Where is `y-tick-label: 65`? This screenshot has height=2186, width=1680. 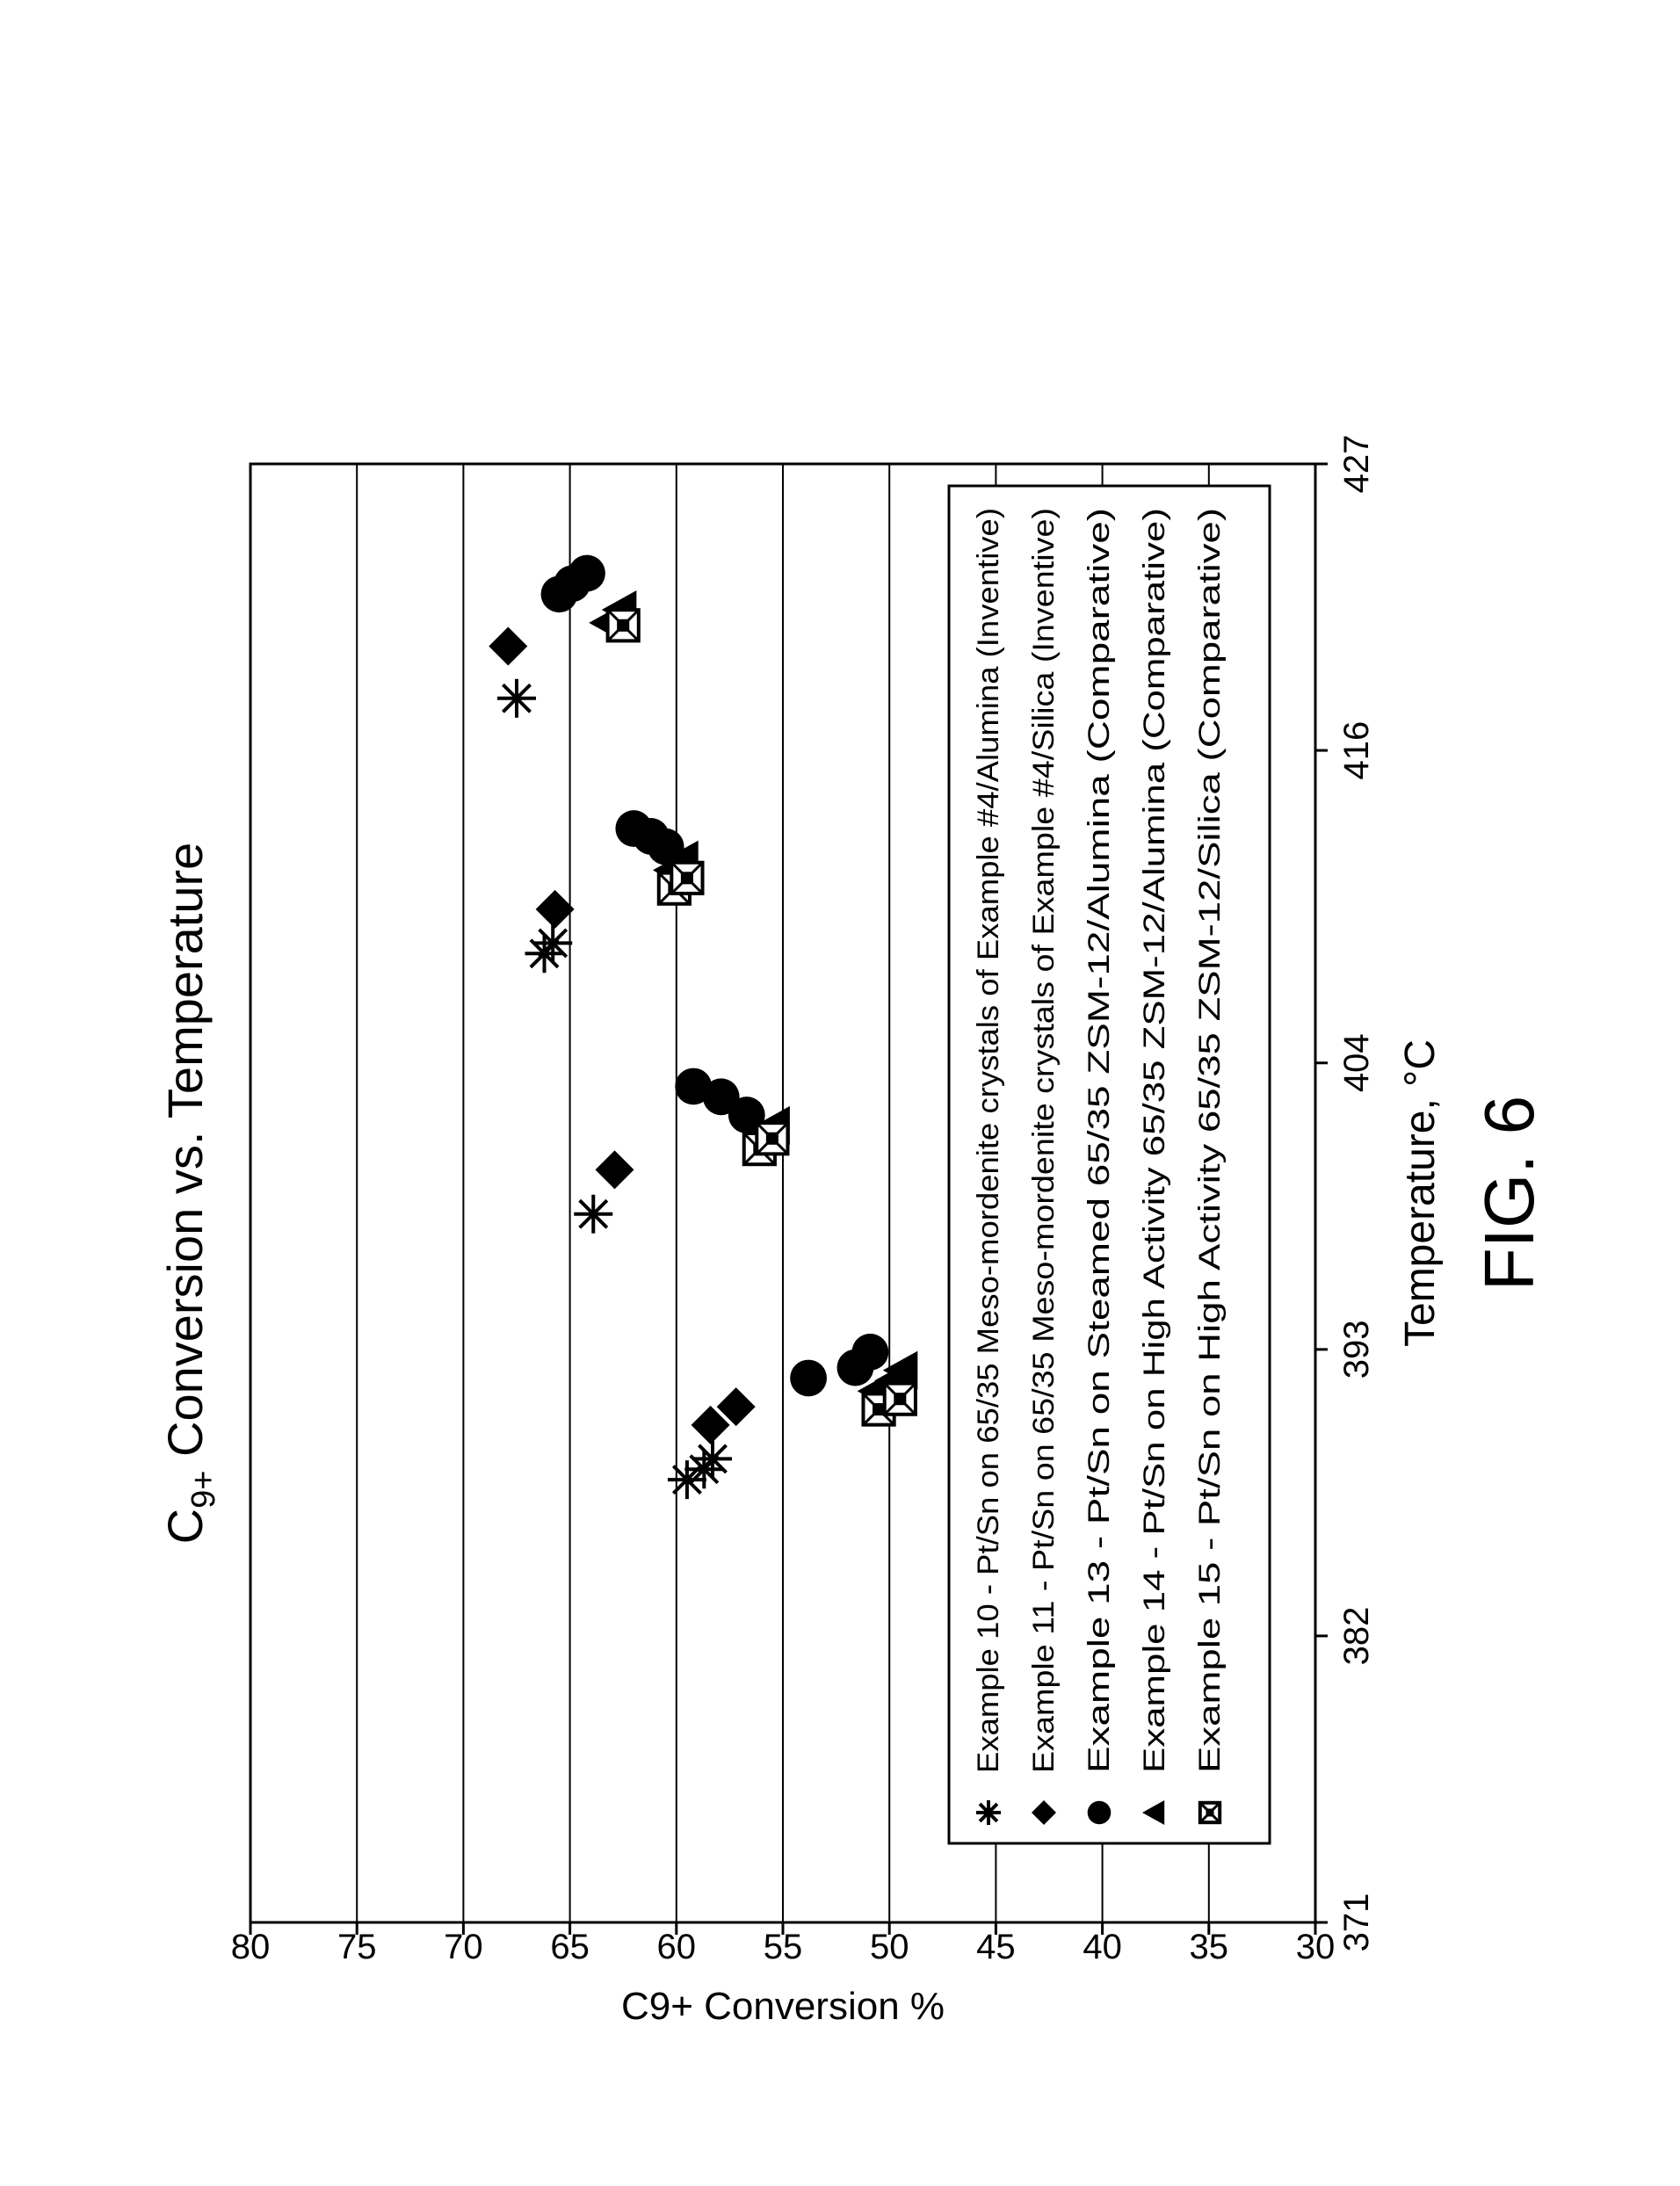
y-tick-label: 65 is located at coordinates (570, 1947).